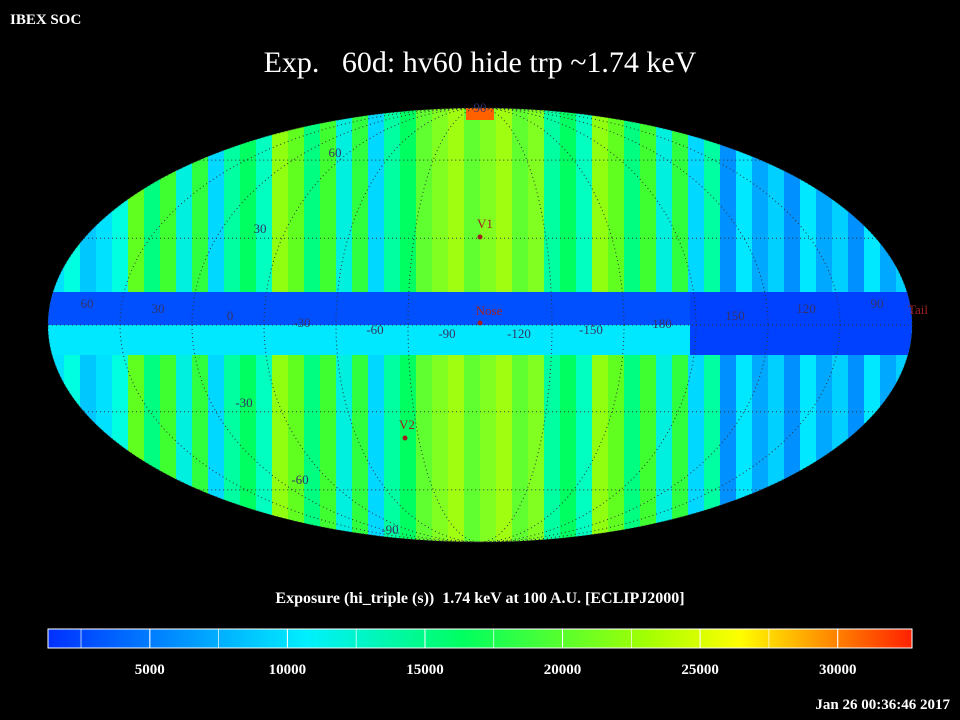 The height and width of the screenshot is (720, 960). Describe the element at coordinates (299, 479) in the screenshot. I see `latitude-label: -60` at that location.